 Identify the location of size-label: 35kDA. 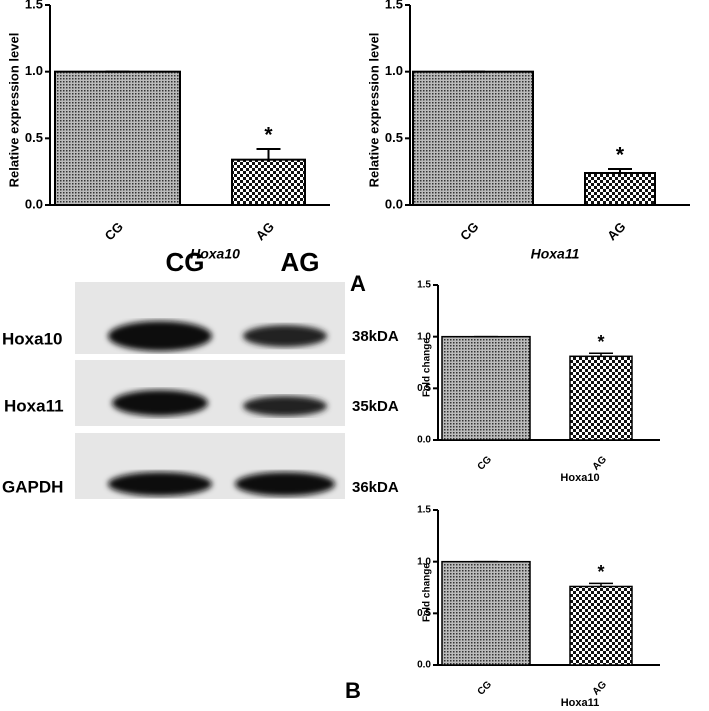
(375, 406).